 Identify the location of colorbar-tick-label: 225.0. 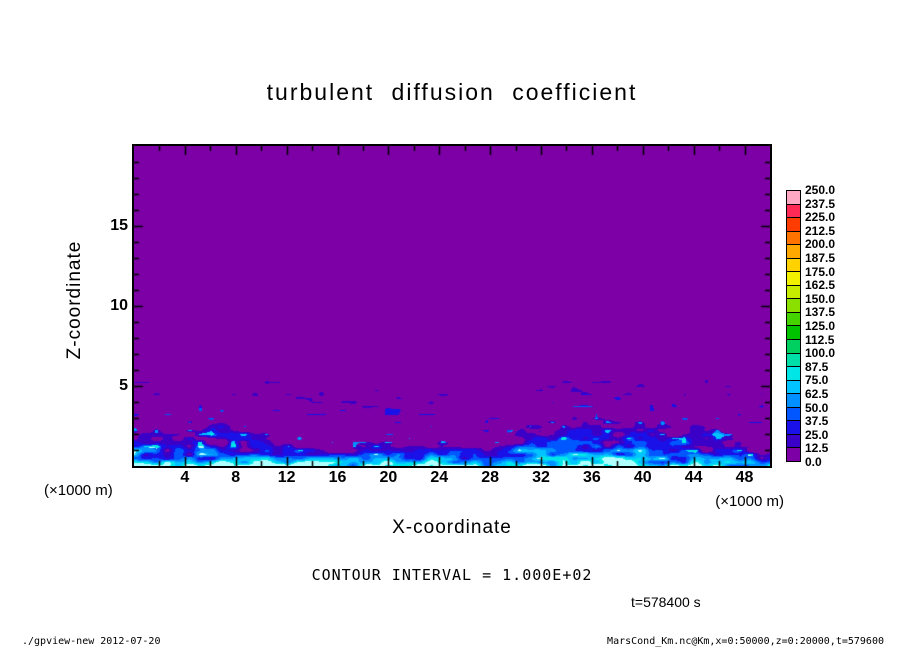
(820, 217).